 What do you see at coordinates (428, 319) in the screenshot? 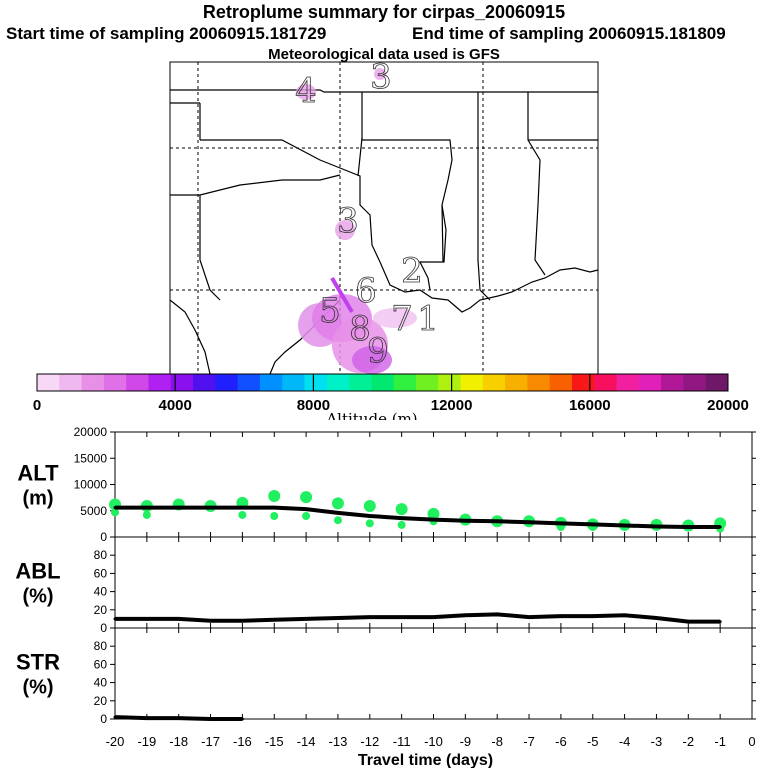
I see `day-label: 1` at bounding box center [428, 319].